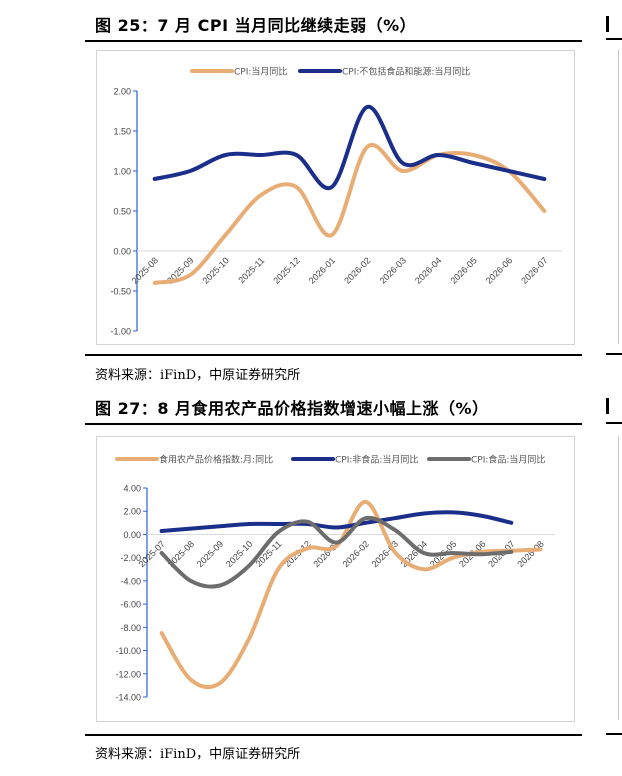 This screenshot has width=622, height=776. Describe the element at coordinates (128, 698) in the screenshot. I see `y-tick-label: -14.00` at that location.